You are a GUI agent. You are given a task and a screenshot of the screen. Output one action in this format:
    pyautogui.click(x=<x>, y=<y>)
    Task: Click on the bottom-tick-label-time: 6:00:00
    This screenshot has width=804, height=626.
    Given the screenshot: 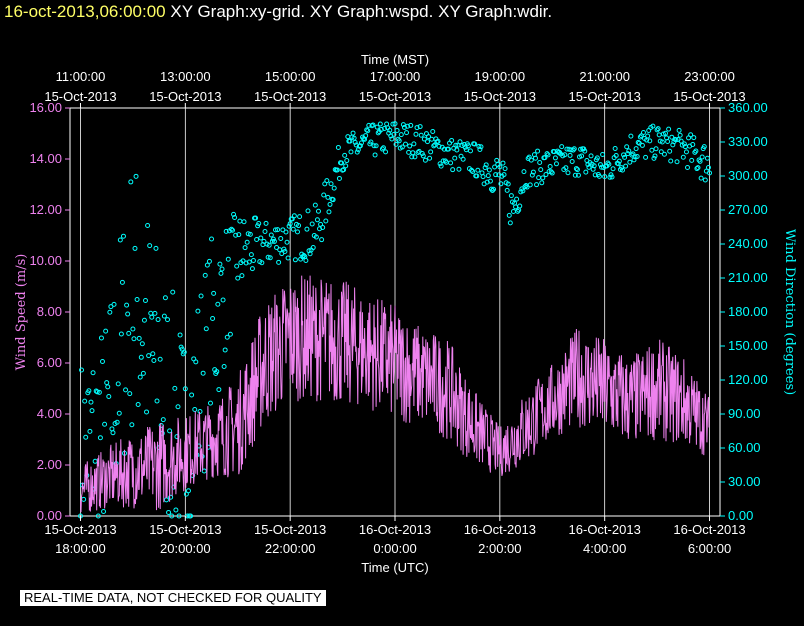 What is the action you would take?
    pyautogui.click(x=709, y=548)
    